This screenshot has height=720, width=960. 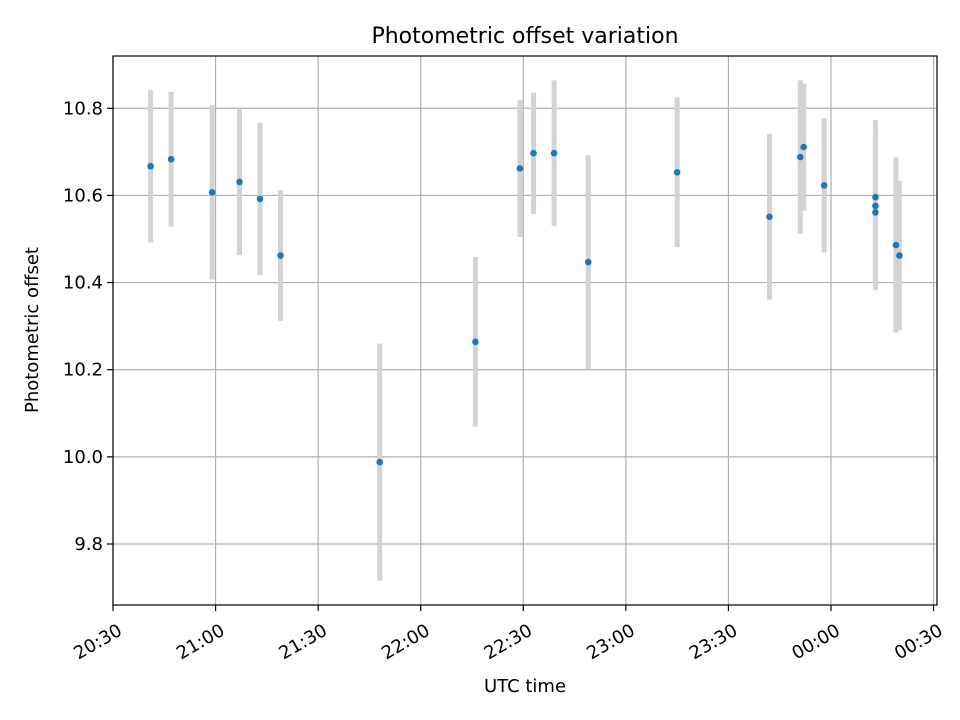 I want to click on y-tick-label: 10.2, so click(x=83, y=370).